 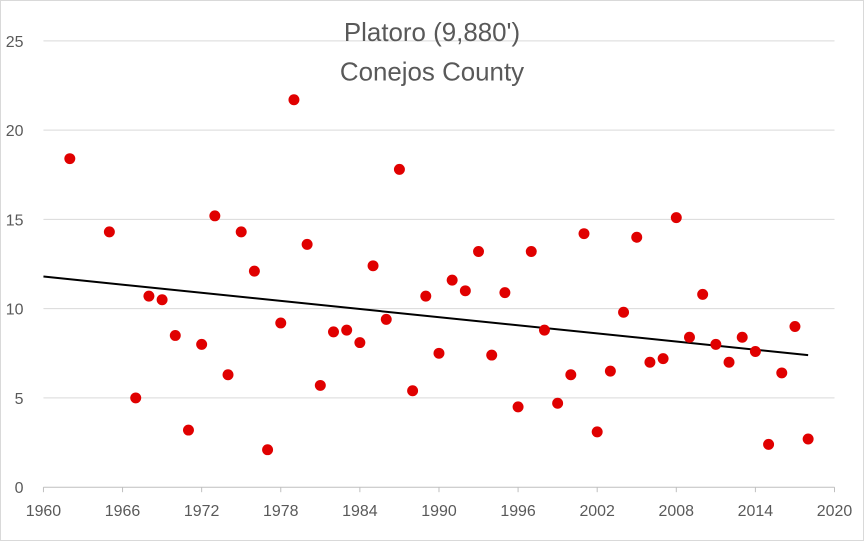 What do you see at coordinates (15, 42) in the screenshot?
I see `y-tick-label: 25` at bounding box center [15, 42].